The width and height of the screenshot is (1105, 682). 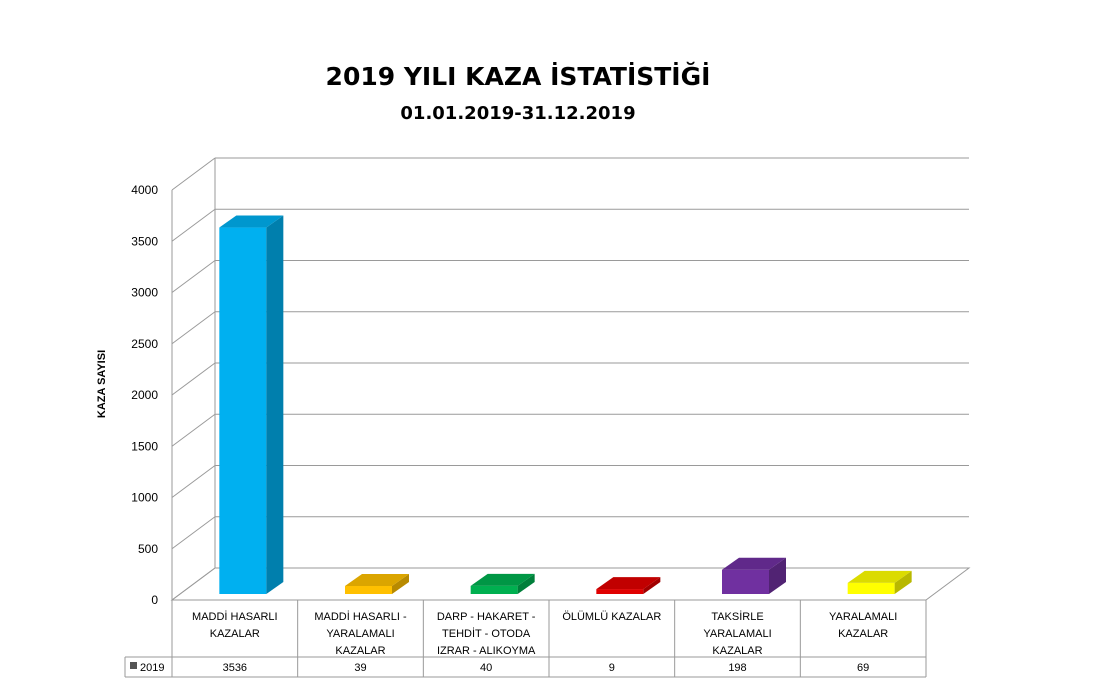 What do you see at coordinates (518, 113) in the screenshot?
I see `chart-subtitle: 01.01.2019-31.12.2019` at bounding box center [518, 113].